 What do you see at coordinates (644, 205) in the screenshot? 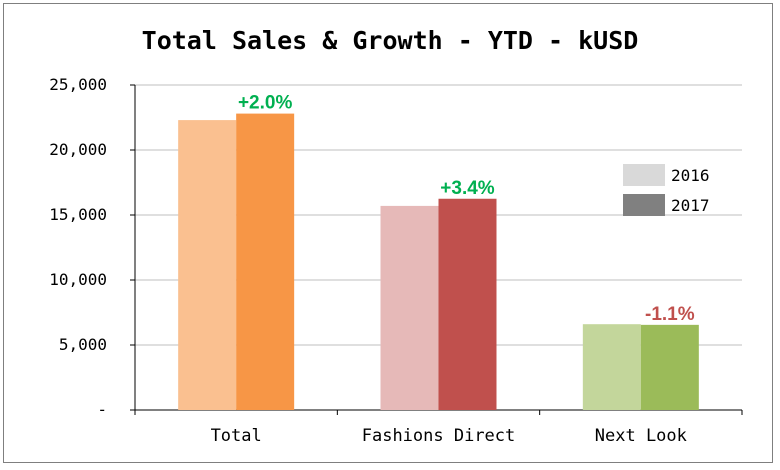
I see `legend-swatch-2017` at bounding box center [644, 205].